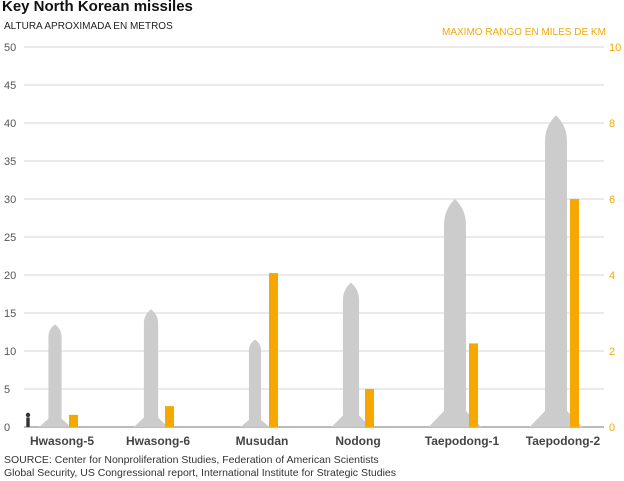  Describe the element at coordinates (10, 124) in the screenshot. I see `left-tick-label: 40` at that location.